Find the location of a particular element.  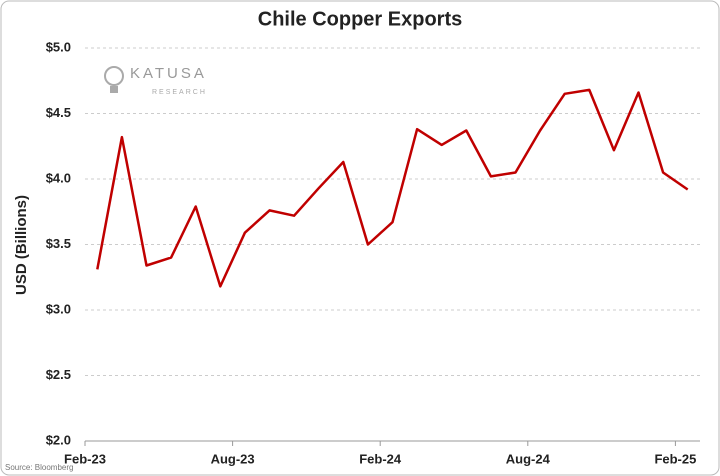

x-tick-label: Aug-23 is located at coordinates (233, 458).